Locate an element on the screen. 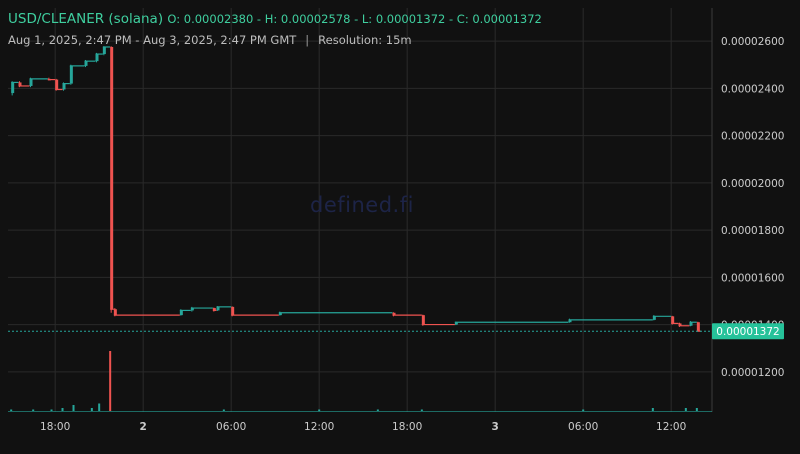 This screenshot has height=454, width=800. y-tick-label: 0.00001200 is located at coordinates (752, 373).